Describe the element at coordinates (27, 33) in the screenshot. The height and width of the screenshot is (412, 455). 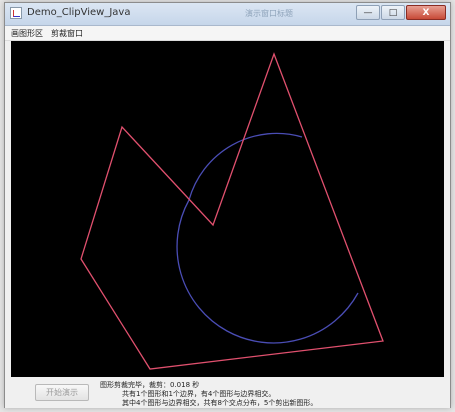
I see `menu-item-draw: 画图形区` at that location.